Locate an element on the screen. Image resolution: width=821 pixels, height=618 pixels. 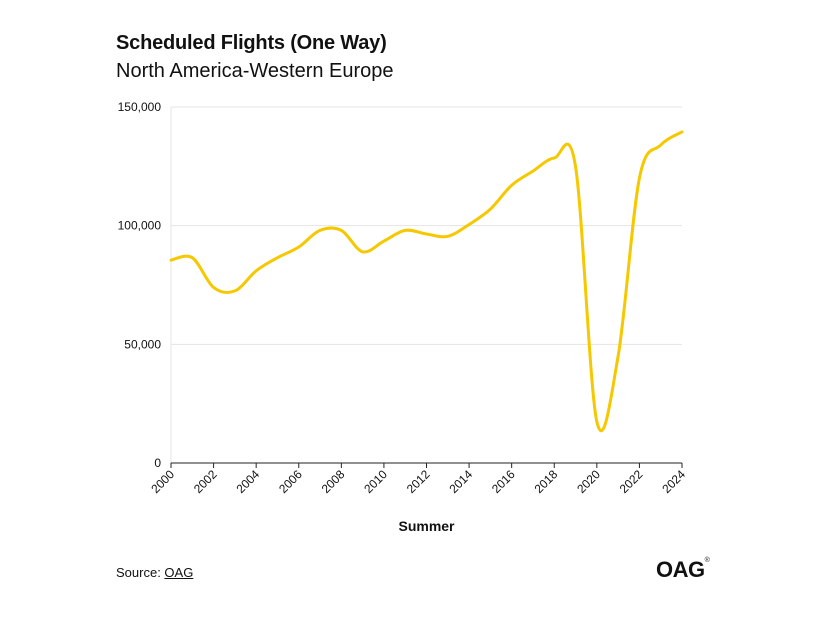
y-axis-ticks: 0 50,000 100,000 150,000 is located at coordinates (140, 285).